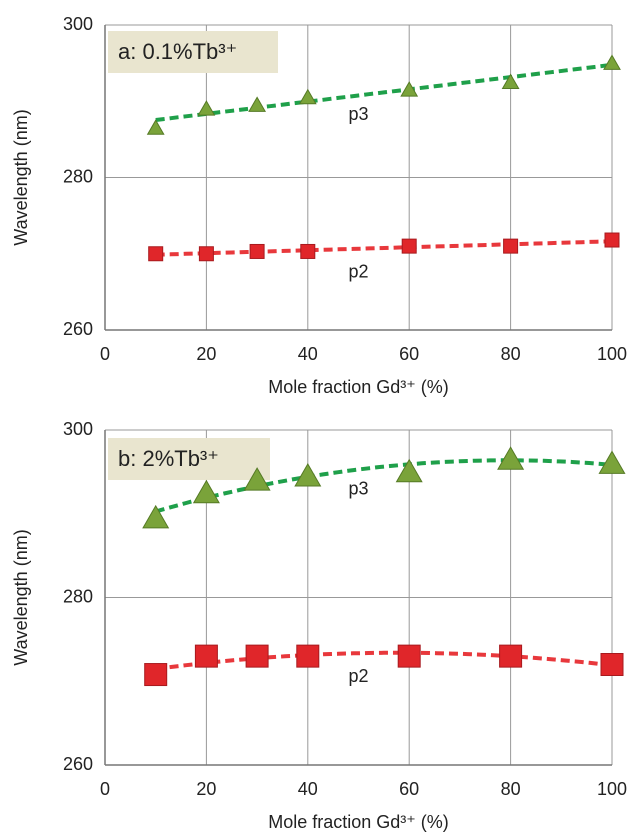 This screenshot has width=635, height=839. I want to click on chart-title: a: 0.1%Tb³⁺, so click(177, 51).